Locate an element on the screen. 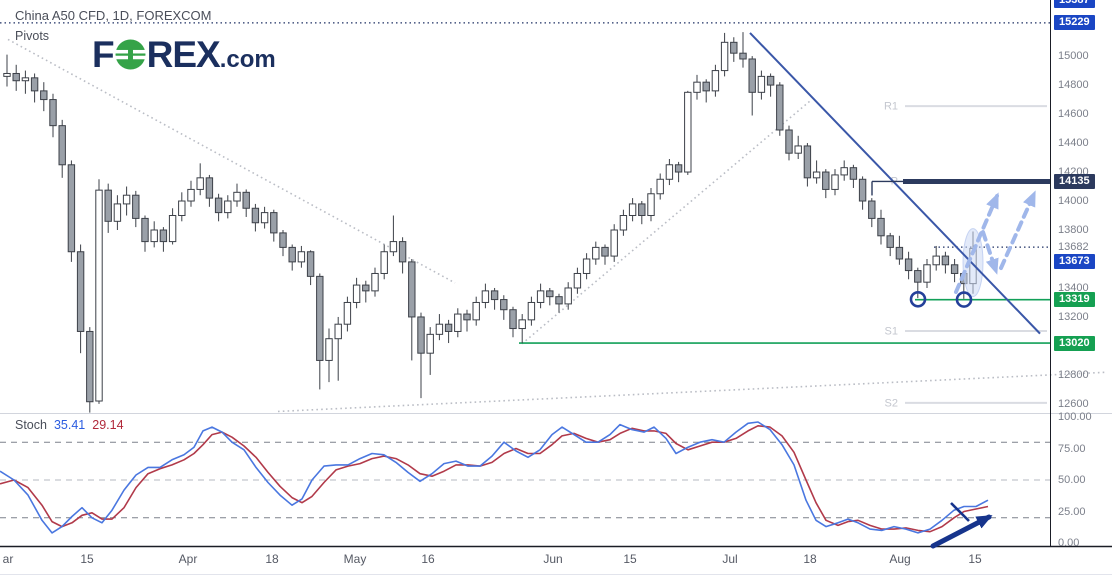 The width and height of the screenshot is (1112, 585). blue-downtrend-line is located at coordinates (895, 183).